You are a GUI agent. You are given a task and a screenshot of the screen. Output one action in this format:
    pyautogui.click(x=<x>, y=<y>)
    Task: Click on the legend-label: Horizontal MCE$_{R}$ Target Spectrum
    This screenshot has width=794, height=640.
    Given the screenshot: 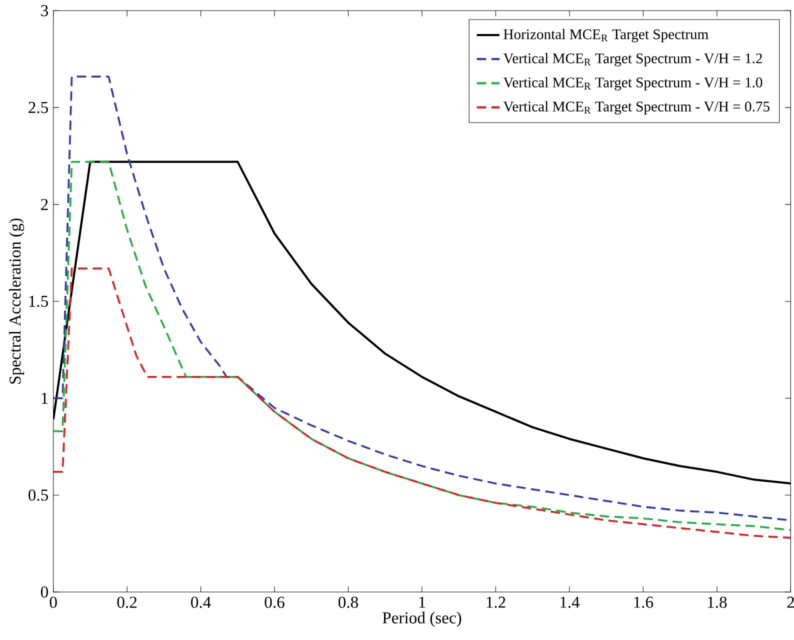 What is the action you would take?
    pyautogui.click(x=606, y=35)
    